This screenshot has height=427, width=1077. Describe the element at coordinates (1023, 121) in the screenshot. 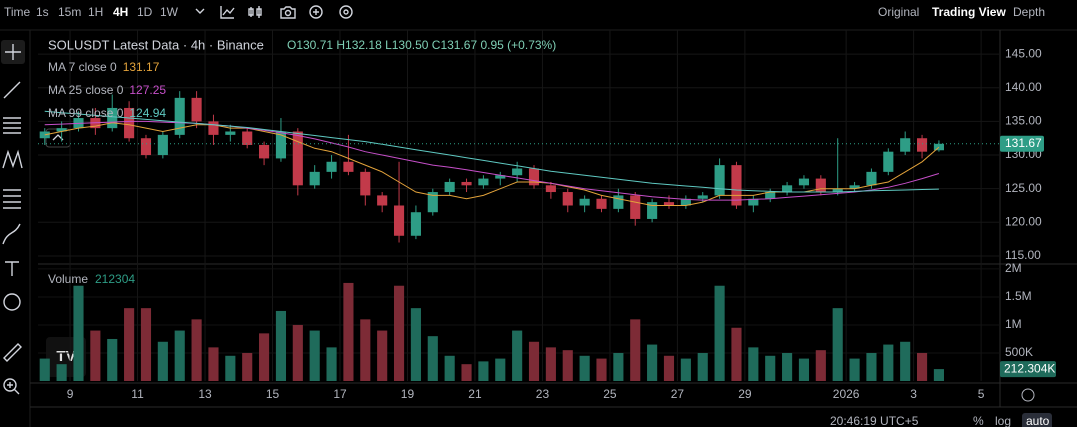

I see `y-tick-label: 135.00` at that location.